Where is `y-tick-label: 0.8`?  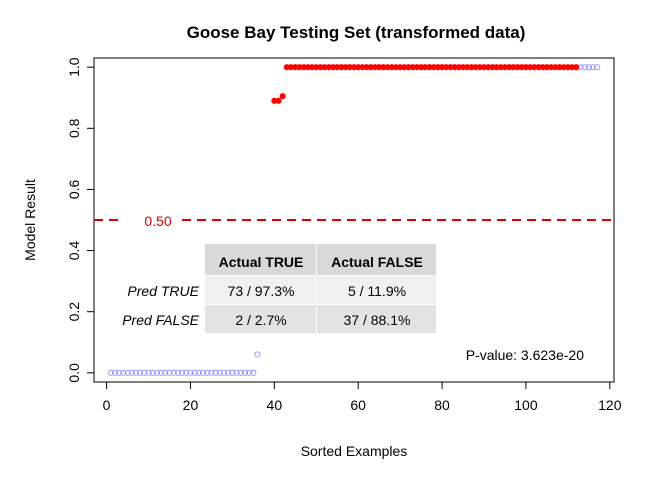 y-tick-label: 0.8 is located at coordinates (74, 128).